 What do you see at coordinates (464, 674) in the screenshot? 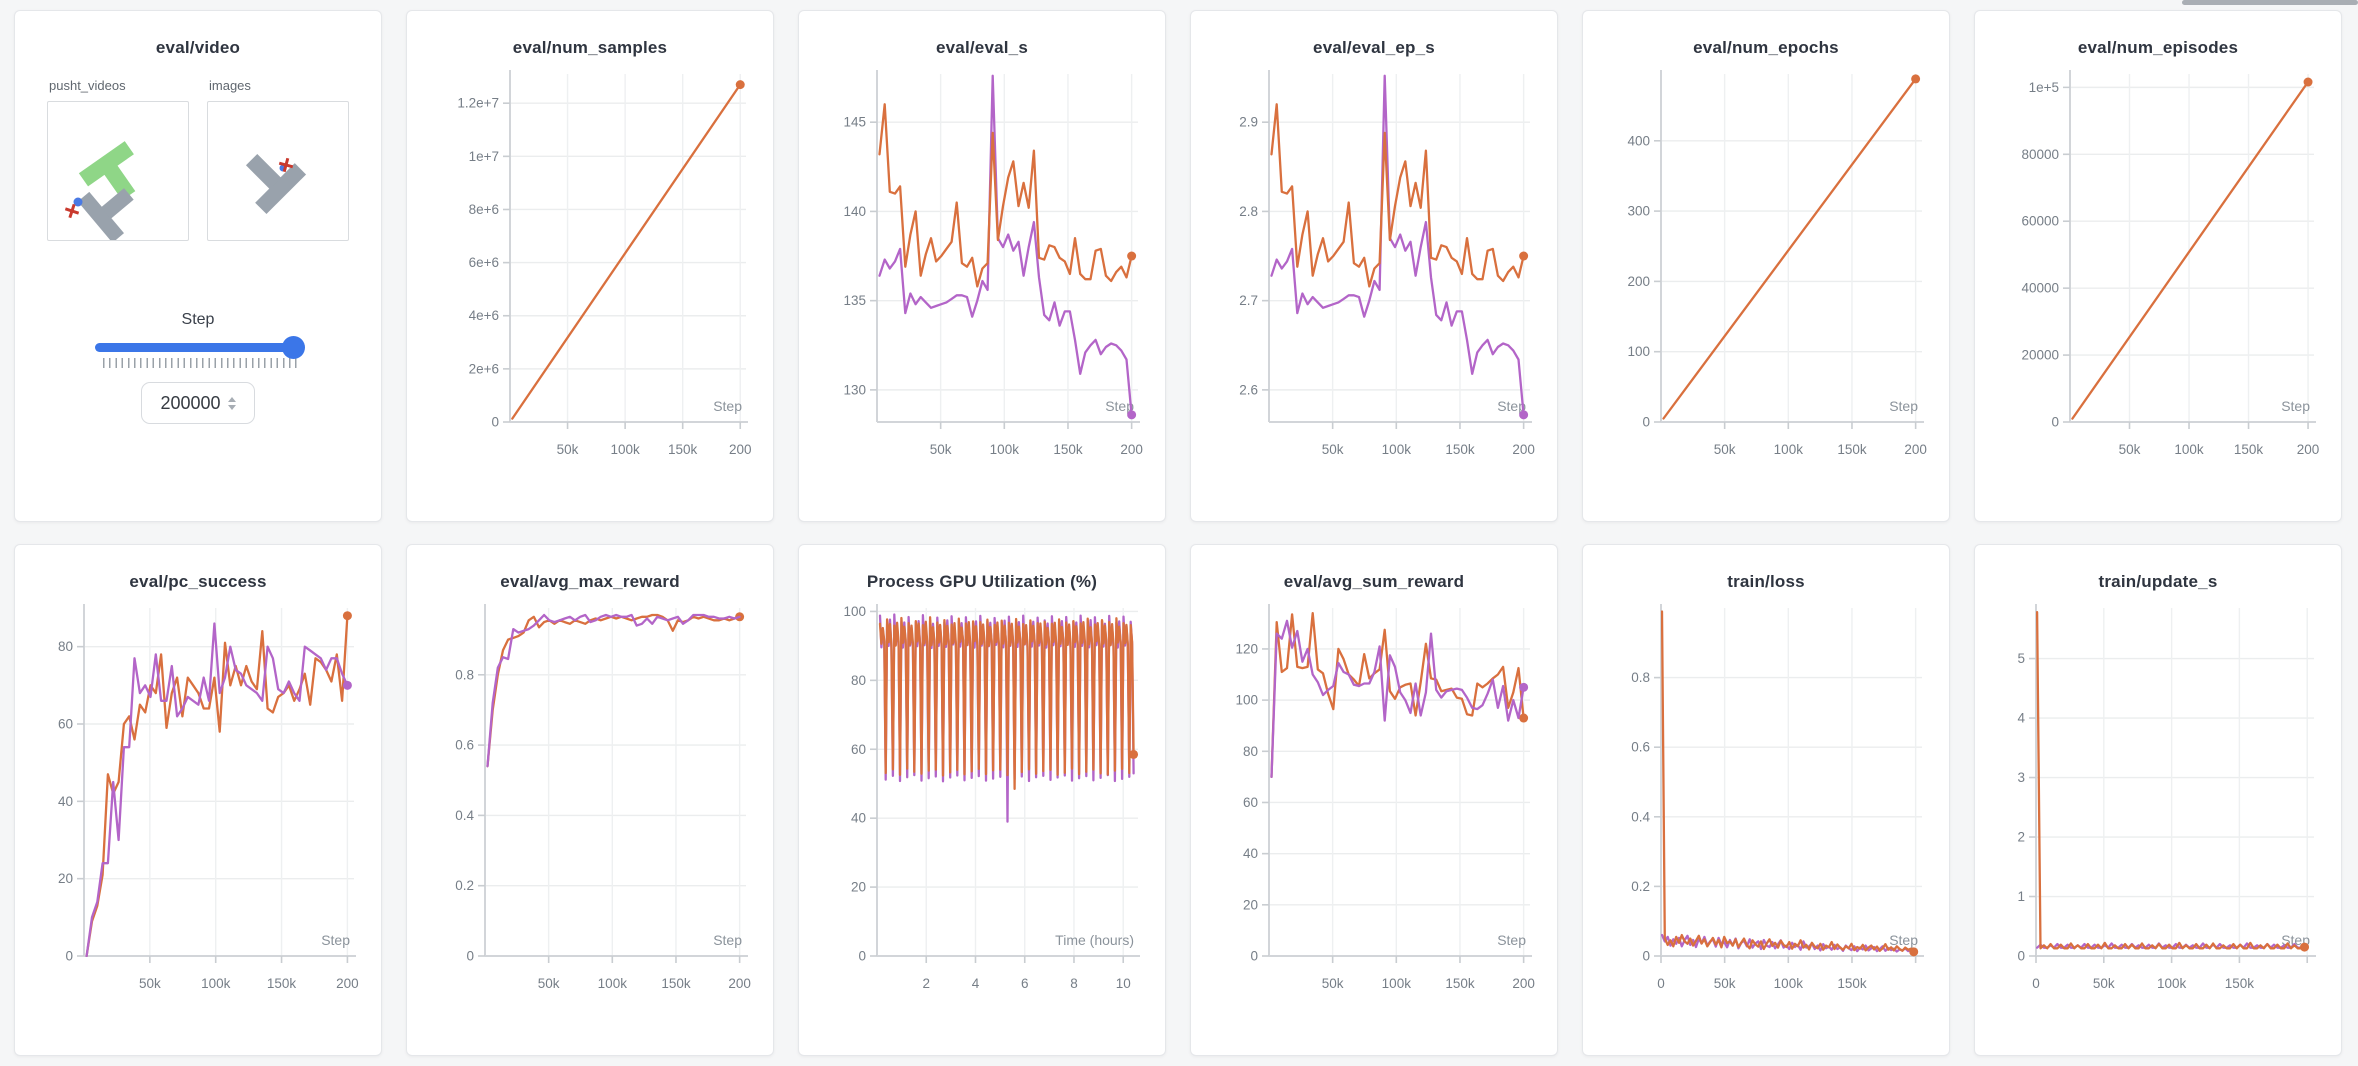
I see `y-tick-label: 0.8` at bounding box center [464, 674].